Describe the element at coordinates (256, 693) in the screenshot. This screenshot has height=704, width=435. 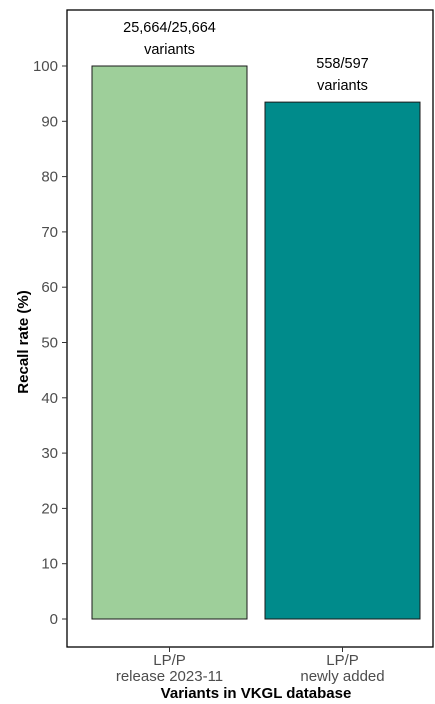
I see `x-axis-title: Variants in VKGL database` at that location.